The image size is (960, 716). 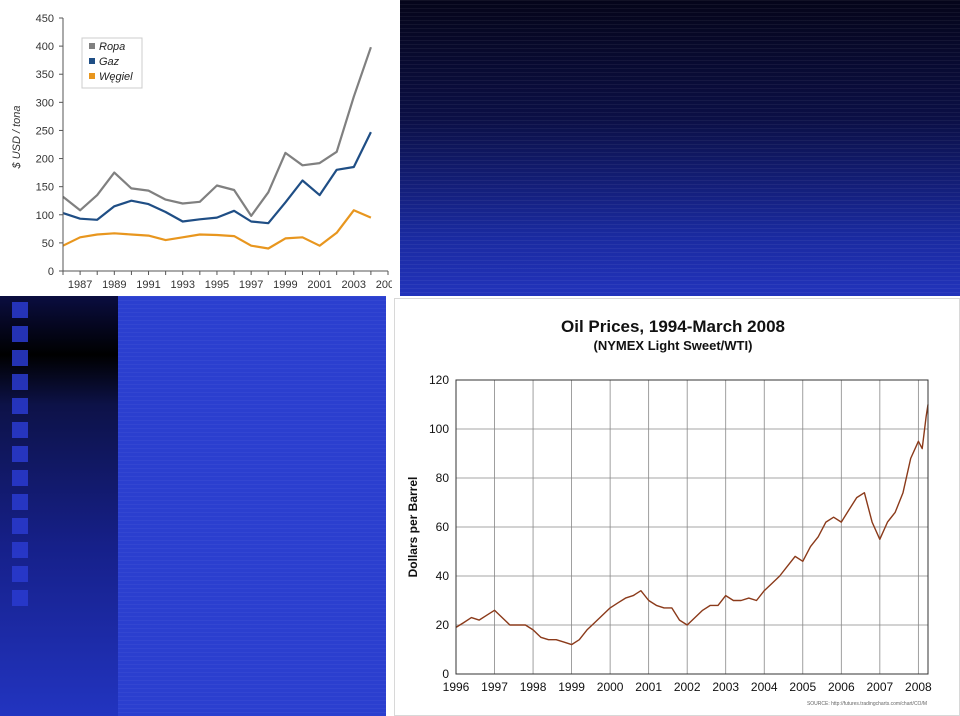 What do you see at coordinates (217, 178) in the screenshot?
I see `series-line-gaz` at bounding box center [217, 178].